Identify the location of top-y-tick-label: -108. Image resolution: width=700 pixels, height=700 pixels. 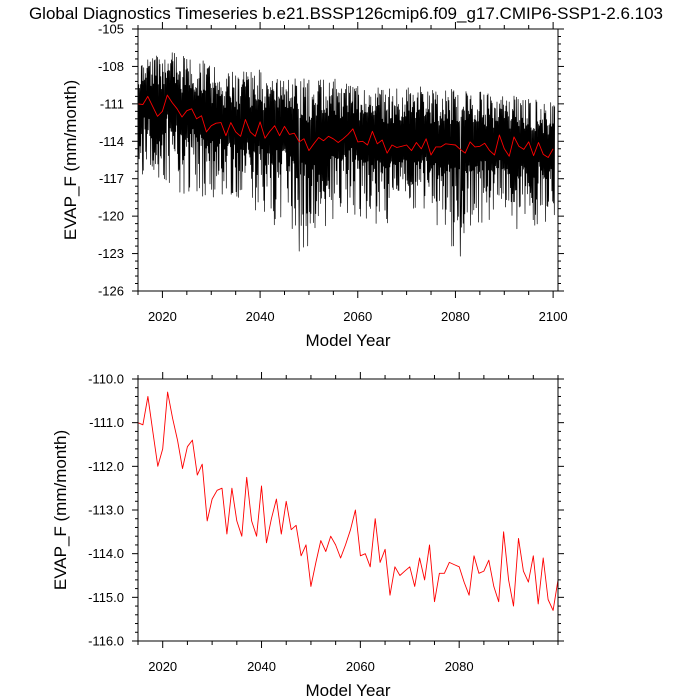
(111, 66).